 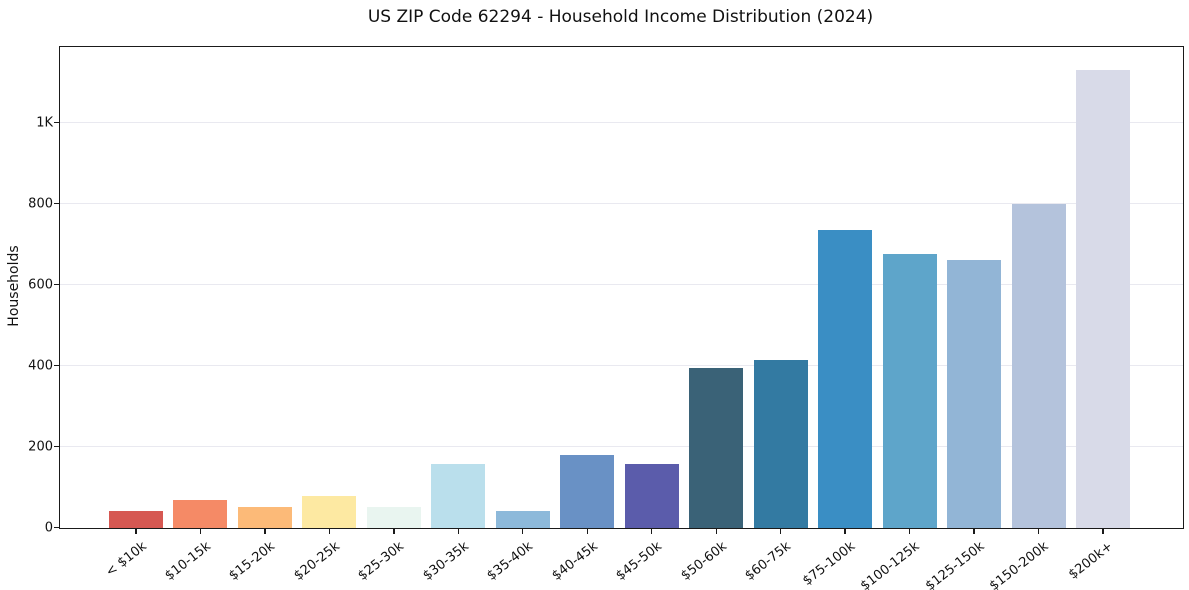 What do you see at coordinates (40, 366) in the screenshot?
I see `y-tick-label-400: 400` at bounding box center [40, 366].